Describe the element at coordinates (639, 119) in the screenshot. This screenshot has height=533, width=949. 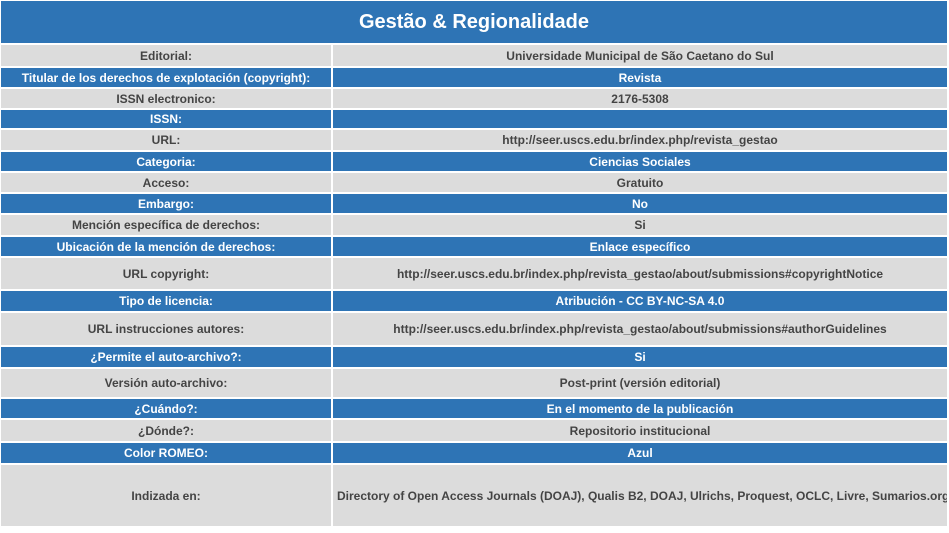
I see `row-value` at that location.